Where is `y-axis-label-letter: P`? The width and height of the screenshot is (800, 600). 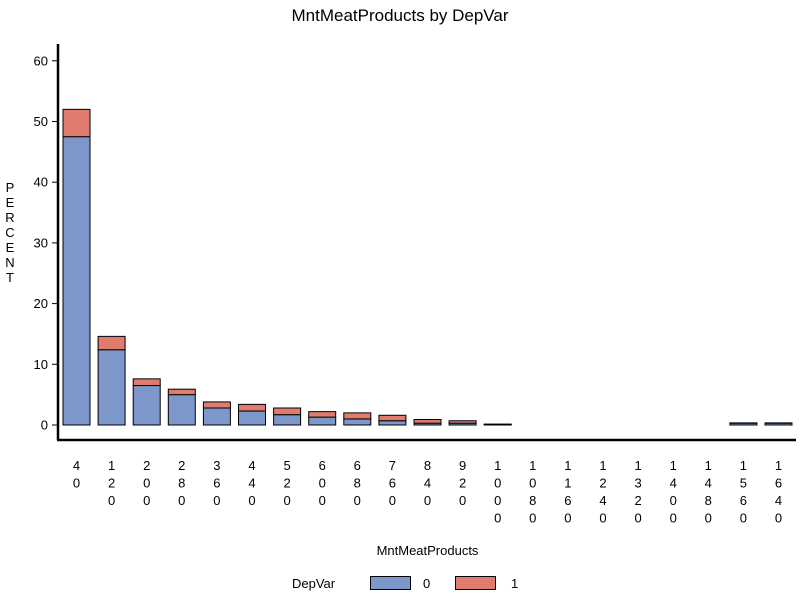 y-axis-label-letter: P is located at coordinates (10, 187).